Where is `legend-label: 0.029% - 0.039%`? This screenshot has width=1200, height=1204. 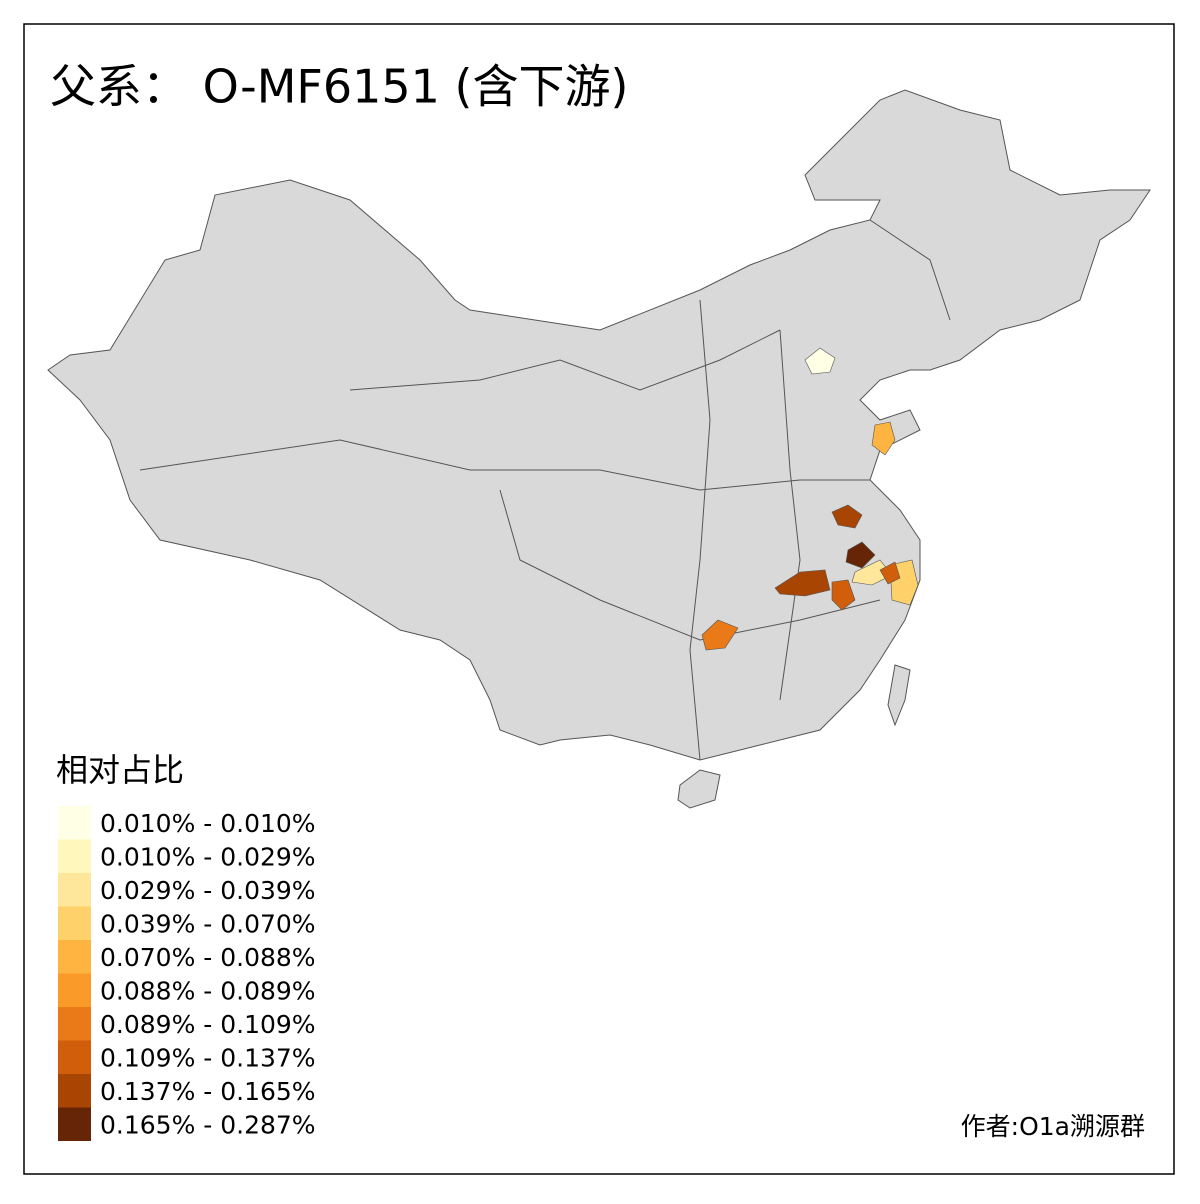 legend-label: 0.029% - 0.039% is located at coordinates (208, 890).